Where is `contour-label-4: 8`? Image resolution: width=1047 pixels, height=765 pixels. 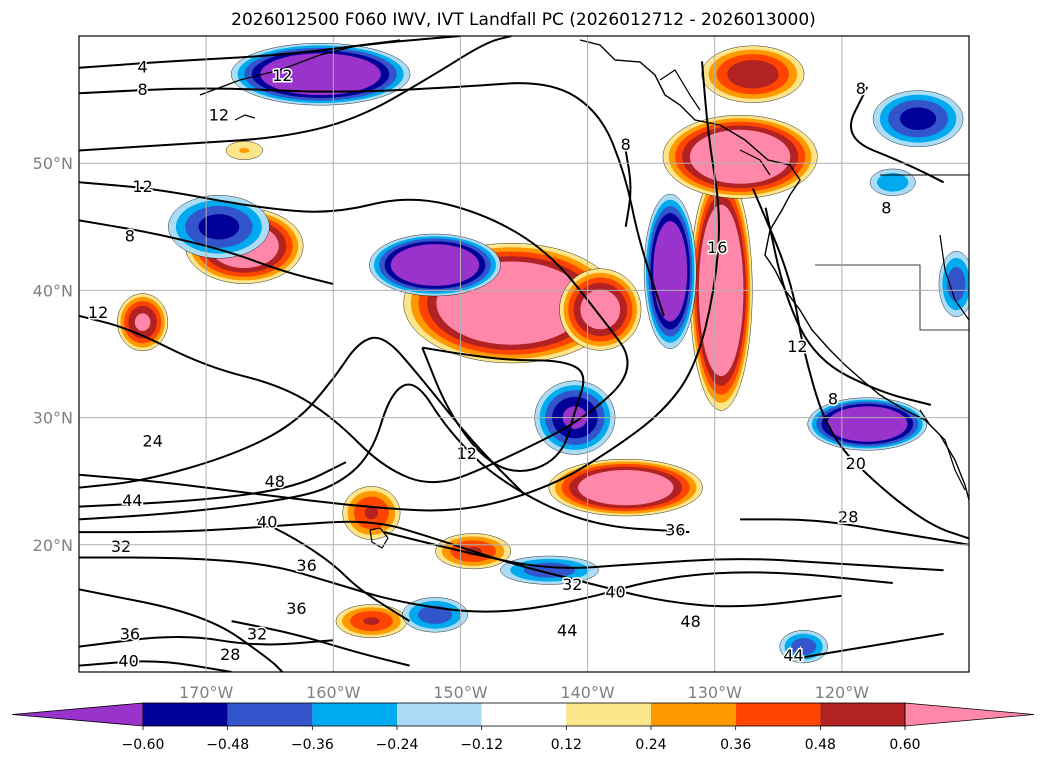
contour-label-4: 8 is located at coordinates (626, 144).